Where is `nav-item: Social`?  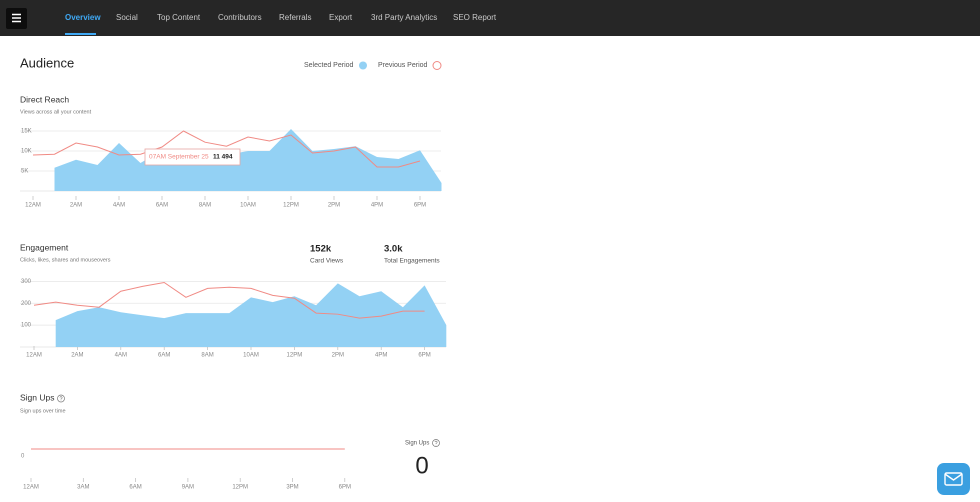
nav-item: Social is located at coordinates (127, 17).